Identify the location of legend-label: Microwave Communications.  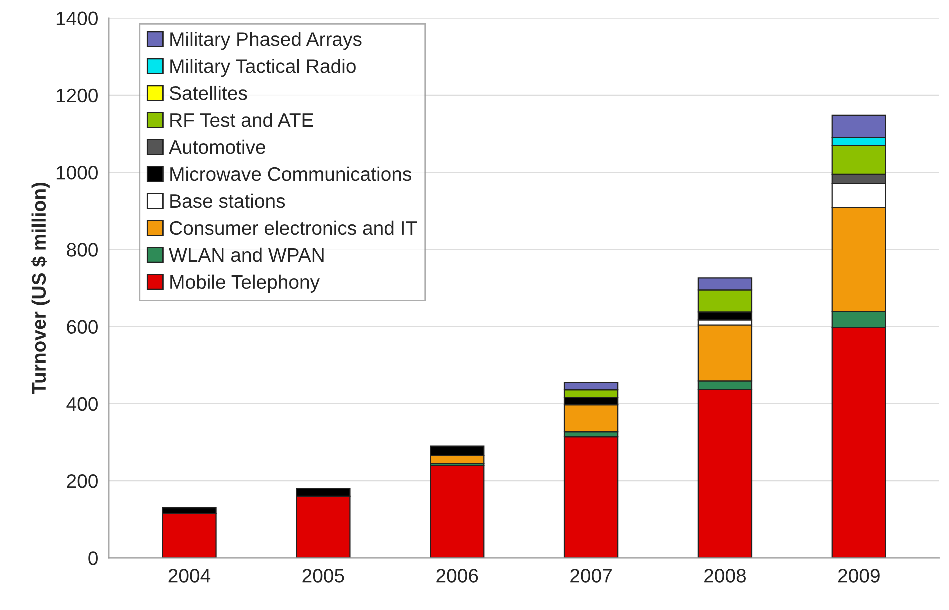
(291, 174).